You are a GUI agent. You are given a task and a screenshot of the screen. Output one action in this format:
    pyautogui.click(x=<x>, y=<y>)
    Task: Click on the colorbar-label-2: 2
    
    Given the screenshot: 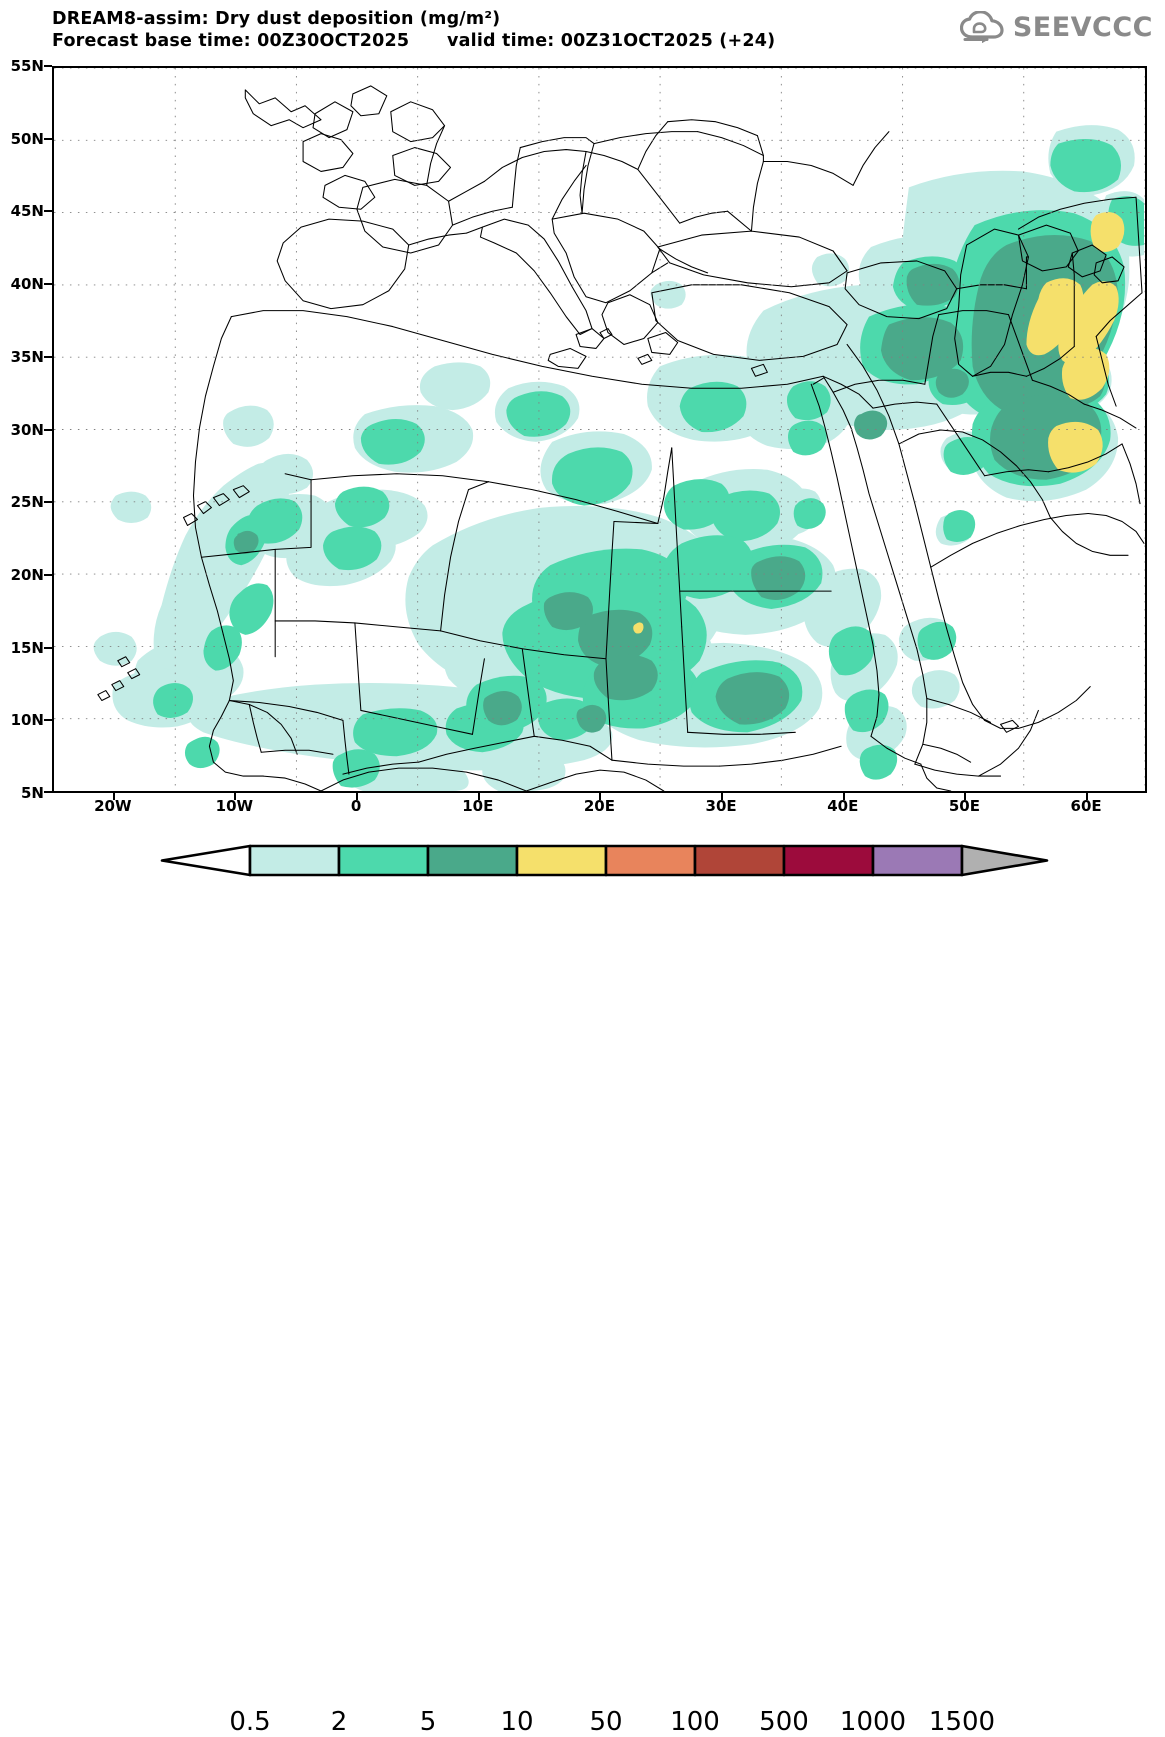 What is the action you would take?
    pyautogui.click(x=339, y=1722)
    